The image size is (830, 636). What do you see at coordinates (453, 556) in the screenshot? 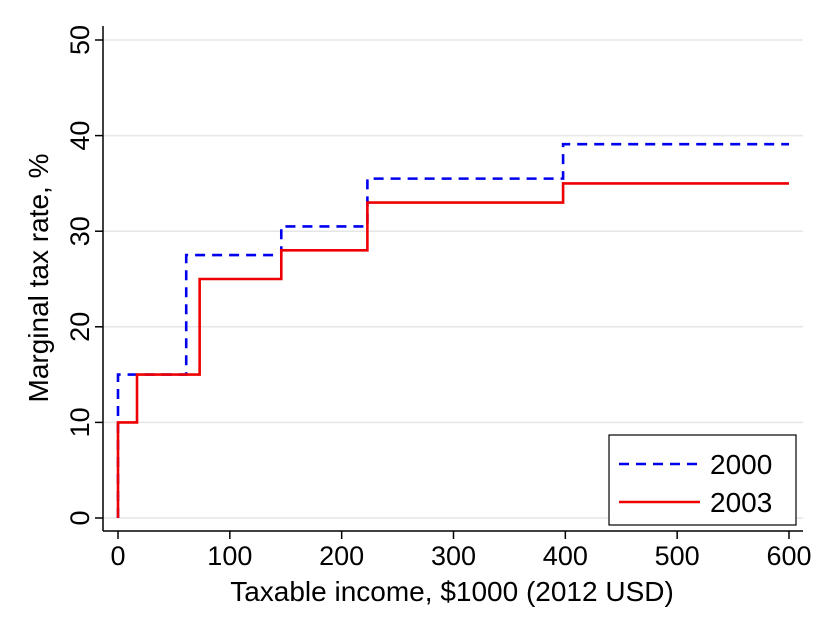
I see `x-tick-label: 300` at bounding box center [453, 556].